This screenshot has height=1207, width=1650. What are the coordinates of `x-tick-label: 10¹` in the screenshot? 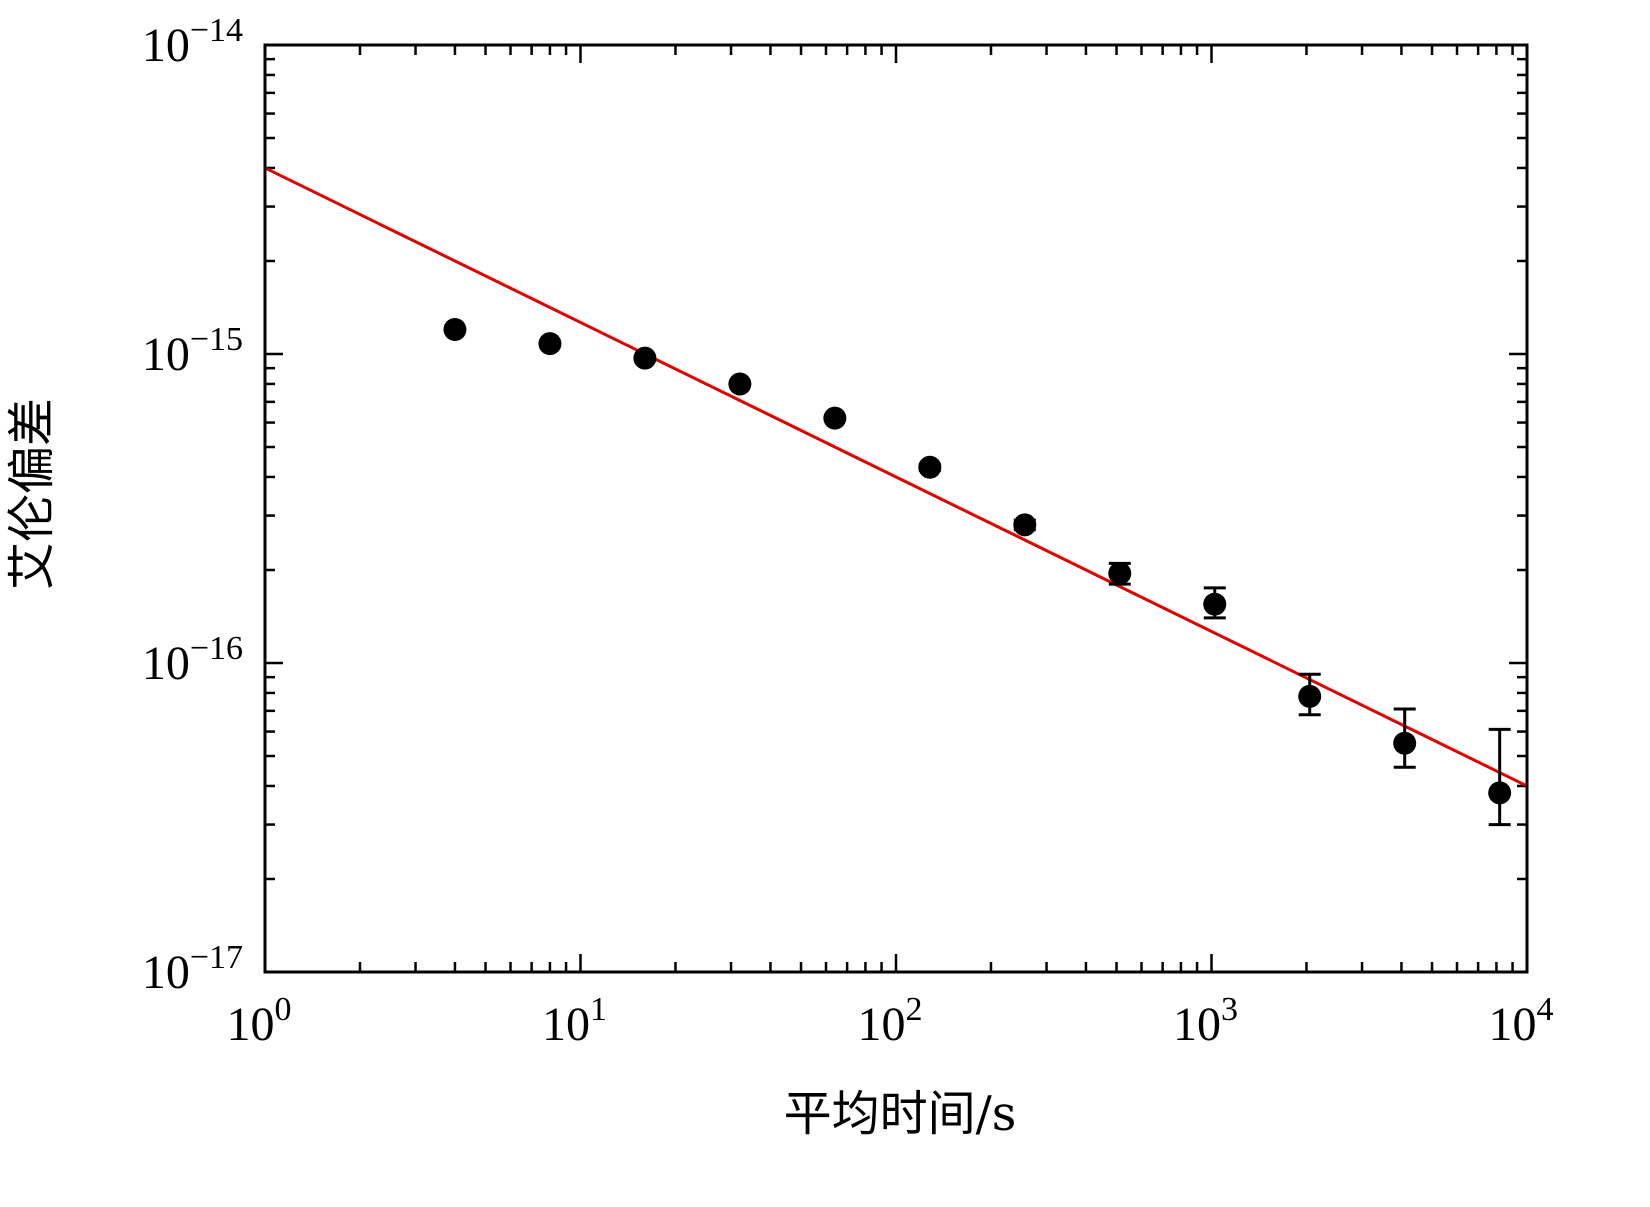 It's located at (574, 1021).